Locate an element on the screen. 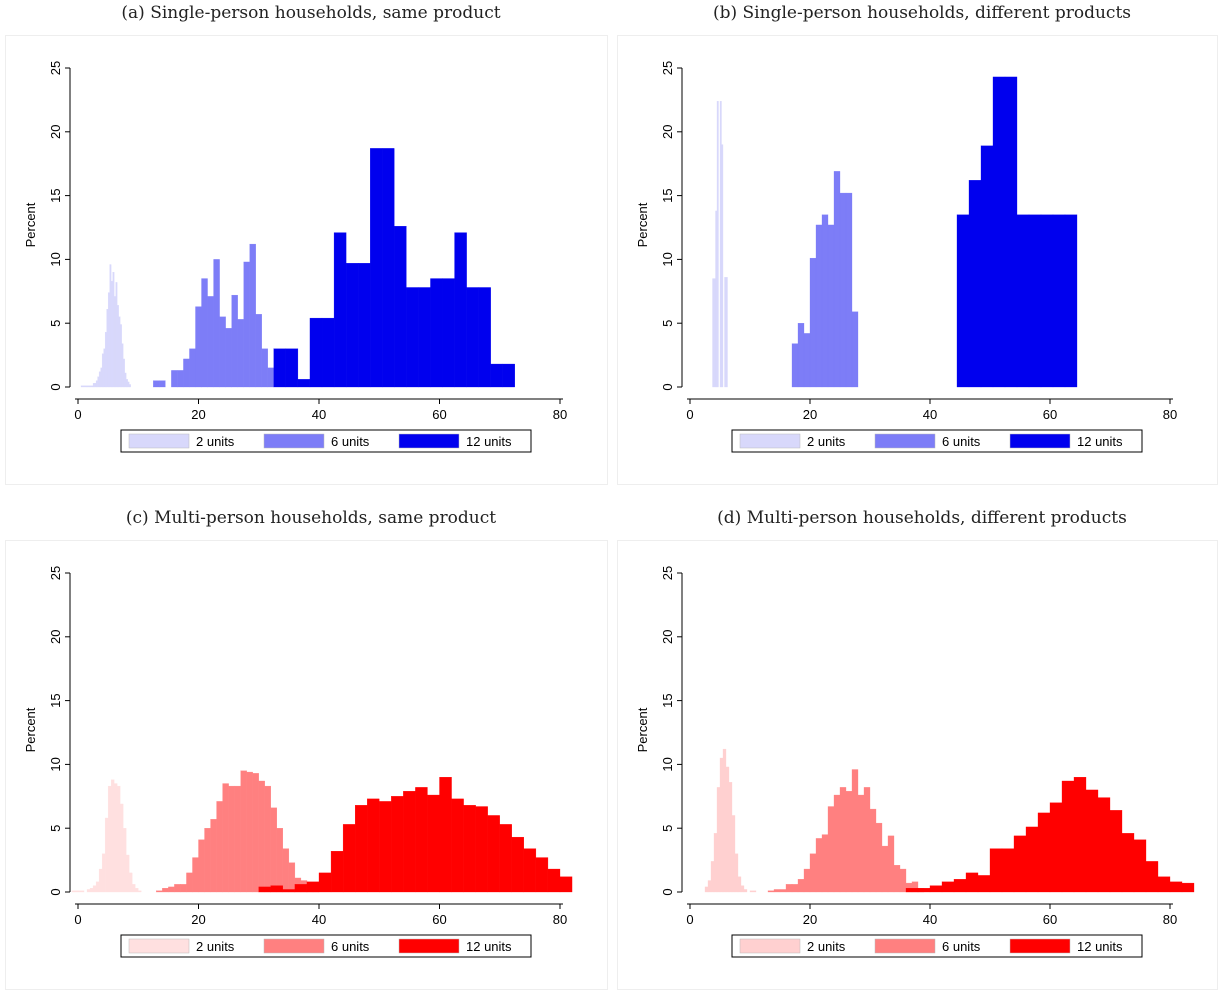 The image size is (1227, 990). legend-label: 6 units is located at coordinates (961, 946).